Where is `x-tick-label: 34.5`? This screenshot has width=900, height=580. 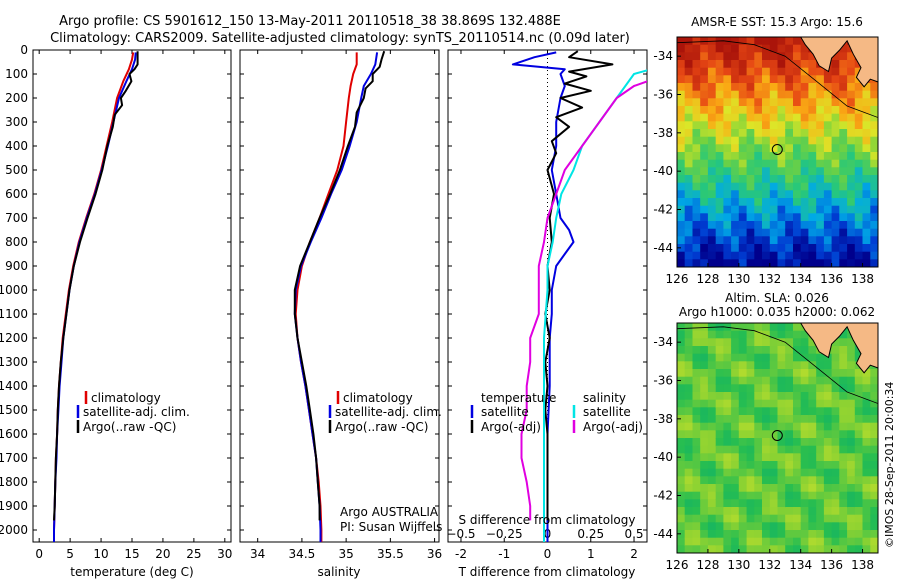
x-tick-label: 34.5 is located at coordinates (302, 554).